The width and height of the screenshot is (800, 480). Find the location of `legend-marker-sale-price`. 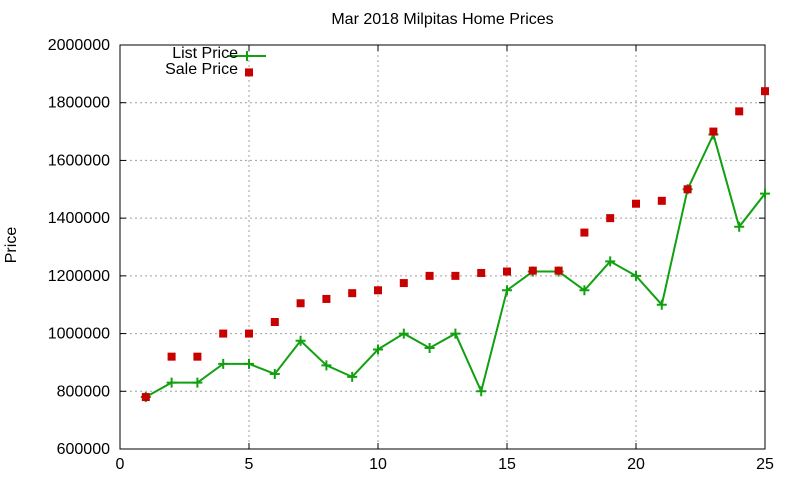

legend-marker-sale-price is located at coordinates (249, 72).